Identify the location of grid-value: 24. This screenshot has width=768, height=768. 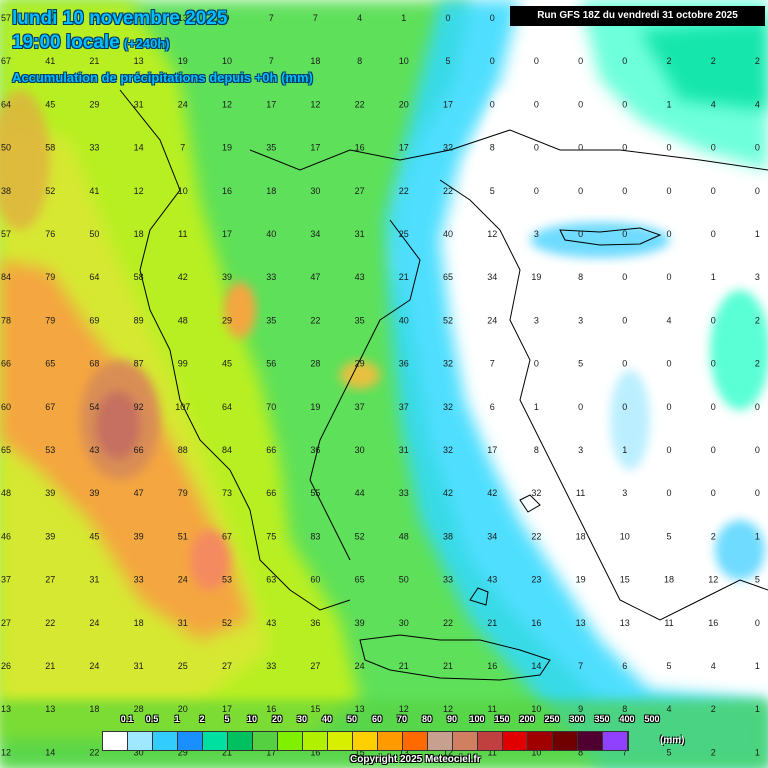
(360, 666).